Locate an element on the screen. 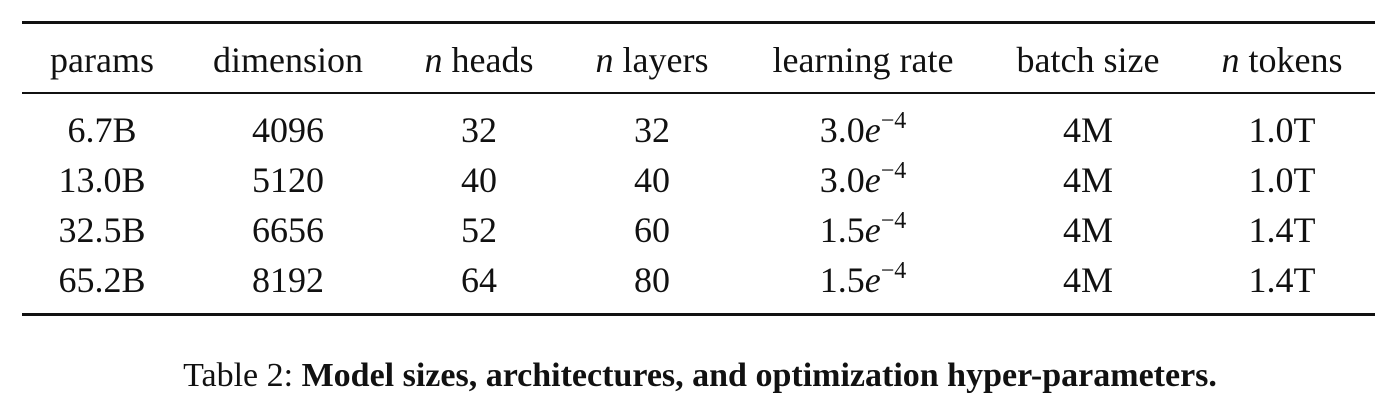 The height and width of the screenshot is (407, 1400). bottom-rule is located at coordinates (698, 314).